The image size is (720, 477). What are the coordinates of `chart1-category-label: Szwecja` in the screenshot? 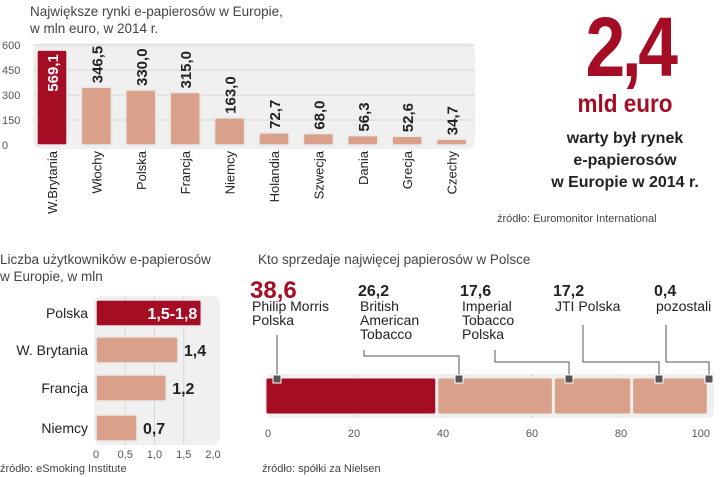 It's located at (318, 174).